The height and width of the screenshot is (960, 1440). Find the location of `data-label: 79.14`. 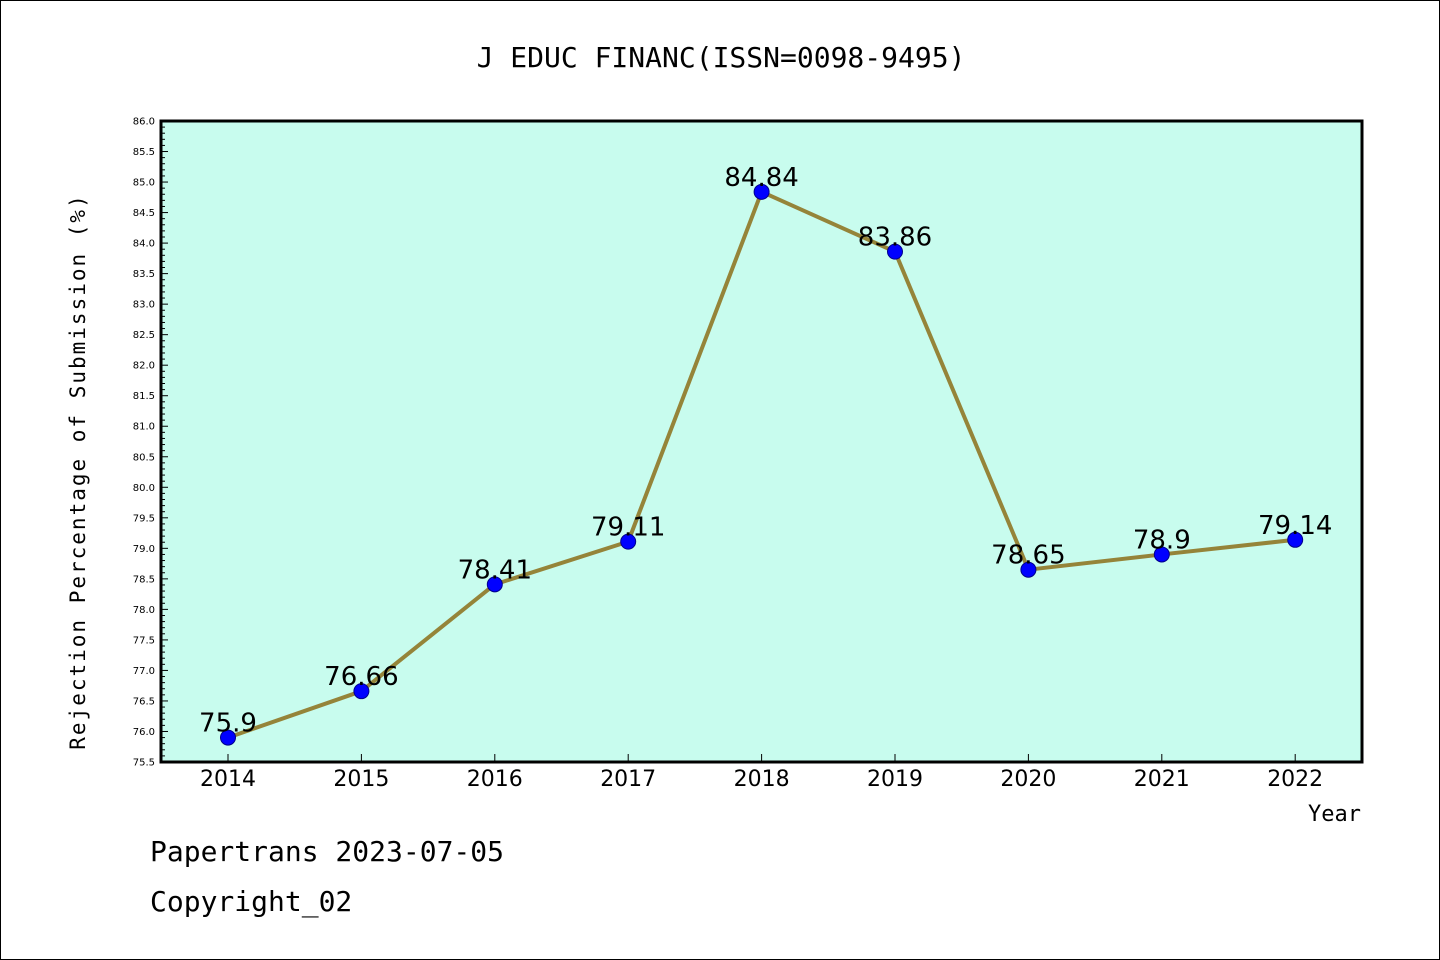

data-label: 79.14 is located at coordinates (1295, 526).